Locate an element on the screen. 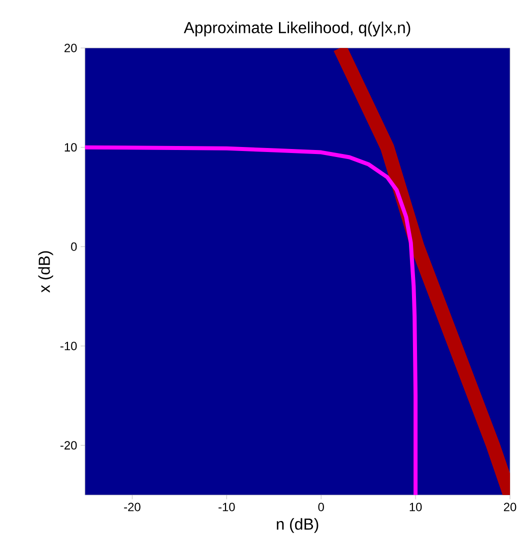 The height and width of the screenshot is (558, 525). y-tick-label: -20 is located at coordinates (68, 445).